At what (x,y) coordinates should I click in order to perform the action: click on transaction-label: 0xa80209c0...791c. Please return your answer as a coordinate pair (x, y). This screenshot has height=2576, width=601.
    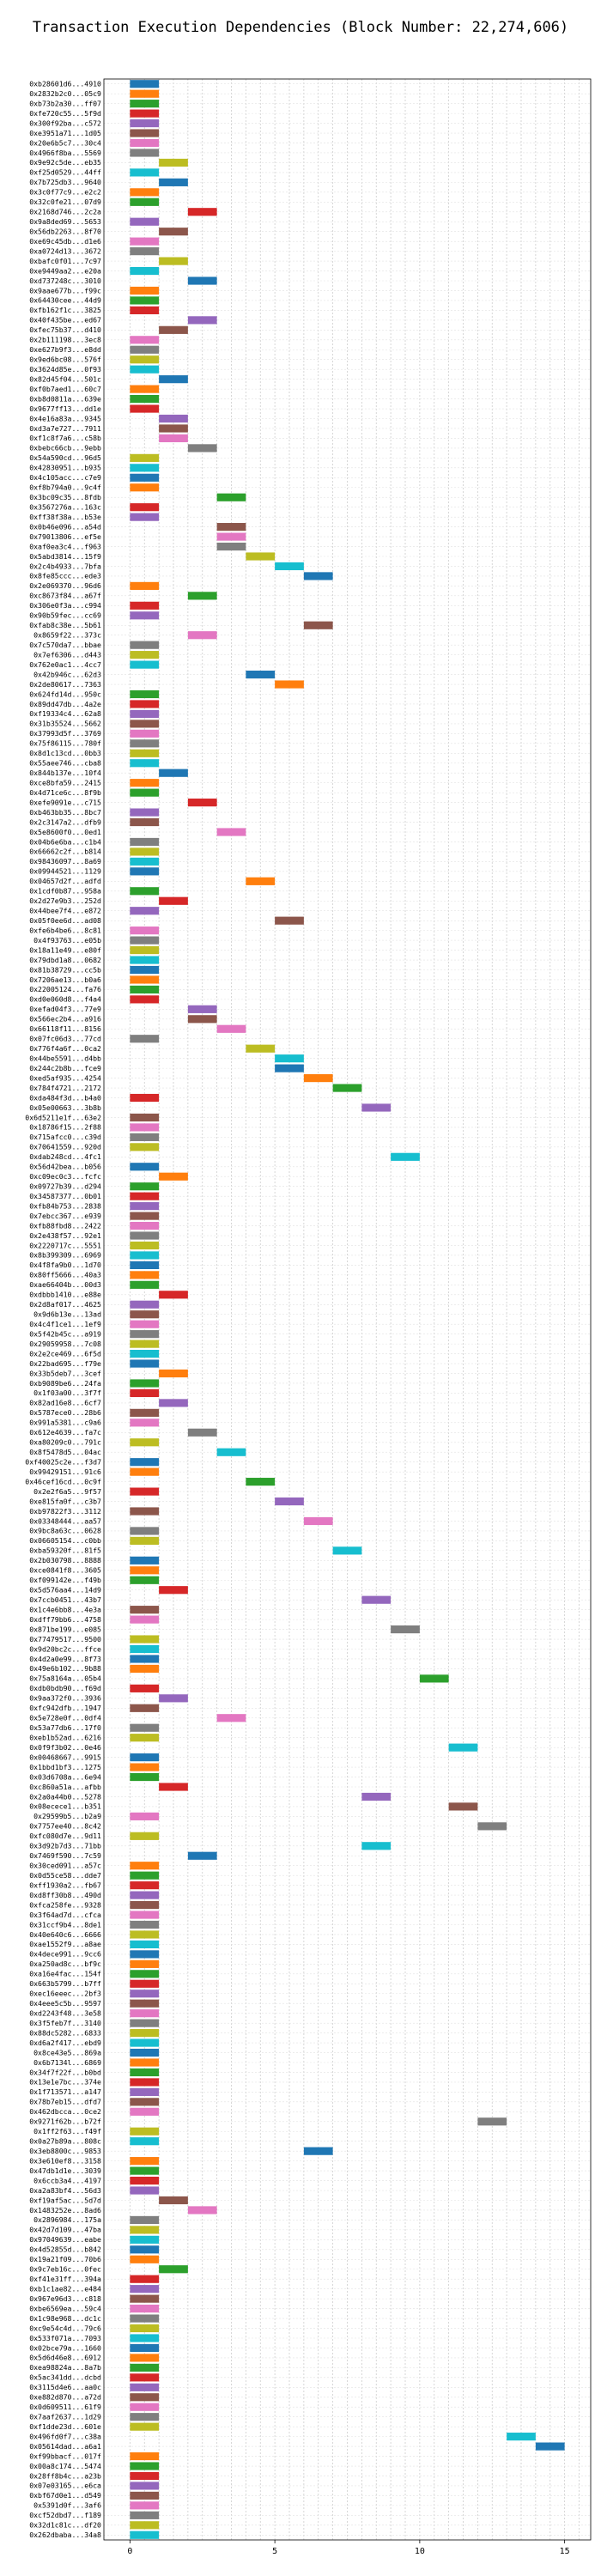
    Looking at the image, I should click on (65, 1442).